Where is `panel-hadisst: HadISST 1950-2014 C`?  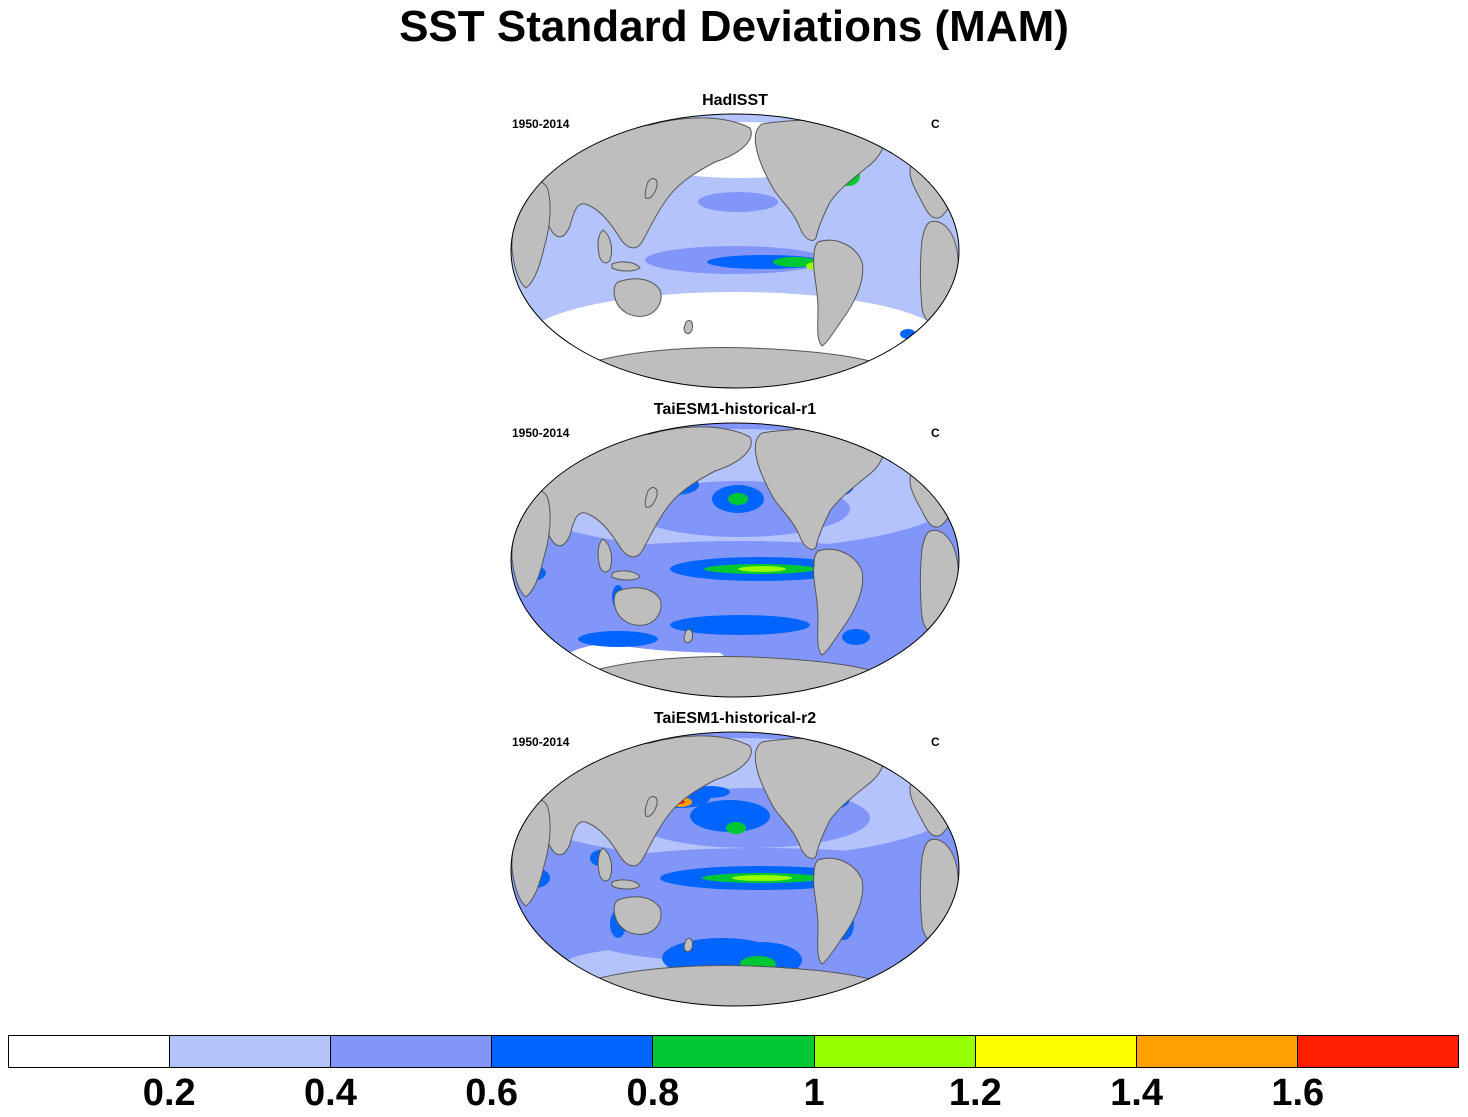 panel-hadisst: HadISST 1950-2014 C is located at coordinates (735, 242).